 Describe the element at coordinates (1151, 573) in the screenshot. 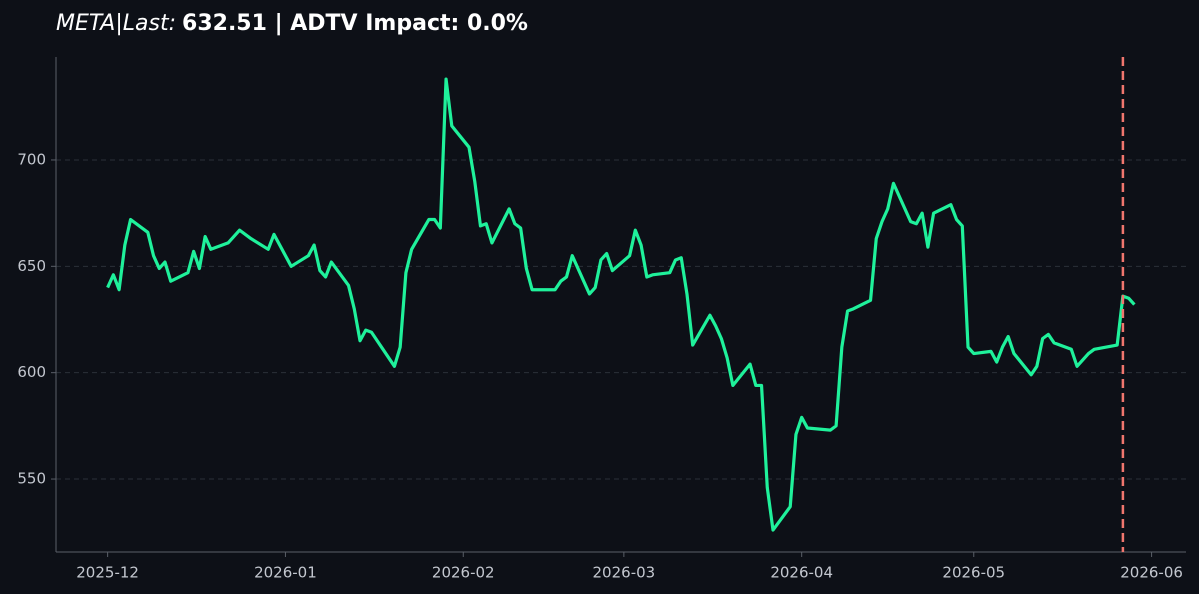

I see `x-tick-label: 2026-06` at that location.